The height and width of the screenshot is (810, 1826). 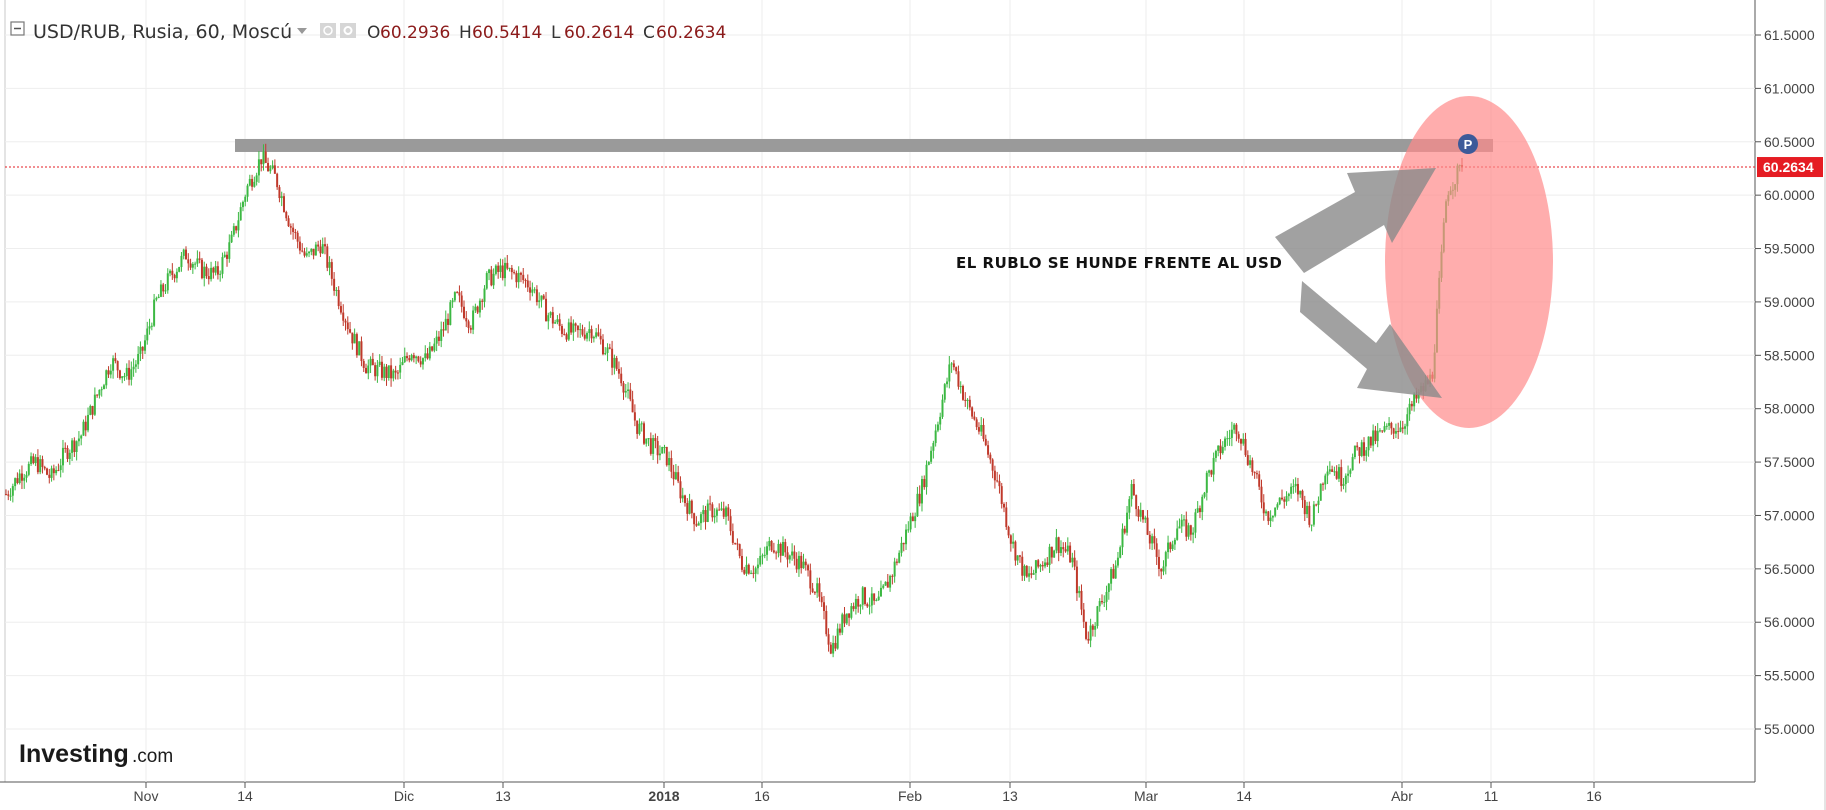 I want to click on price-marker: P, so click(x=1468, y=144).